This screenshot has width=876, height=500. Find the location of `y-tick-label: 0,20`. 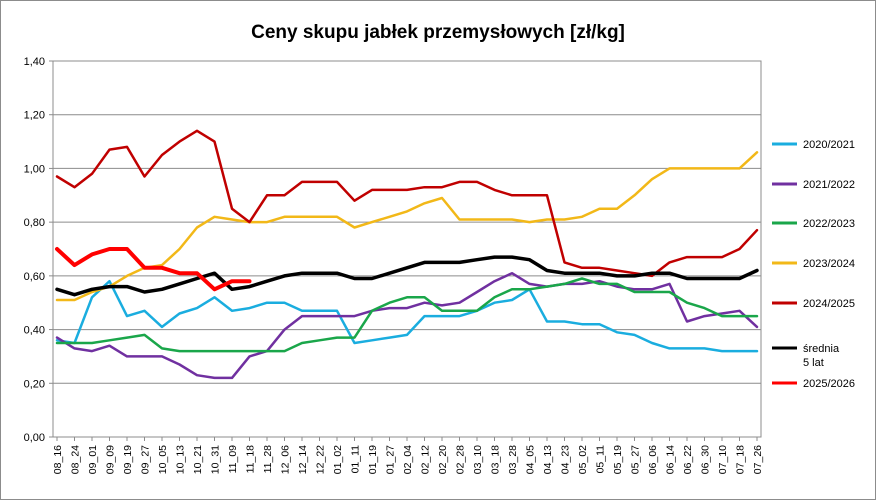

y-tick-label: 0,20 is located at coordinates (34, 384).